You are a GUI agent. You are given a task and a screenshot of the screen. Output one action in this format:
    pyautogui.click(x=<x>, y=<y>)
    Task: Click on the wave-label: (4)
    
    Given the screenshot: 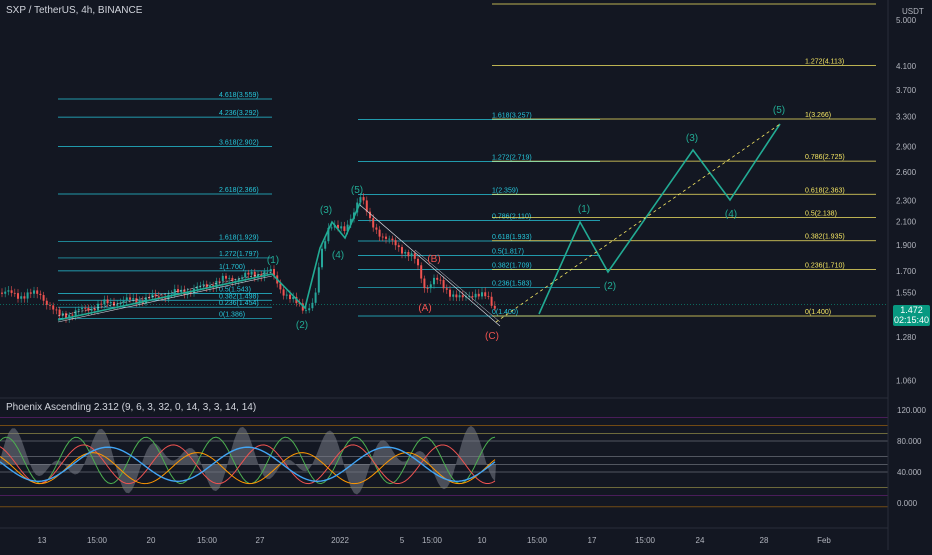 What is the action you would take?
    pyautogui.click(x=731, y=214)
    